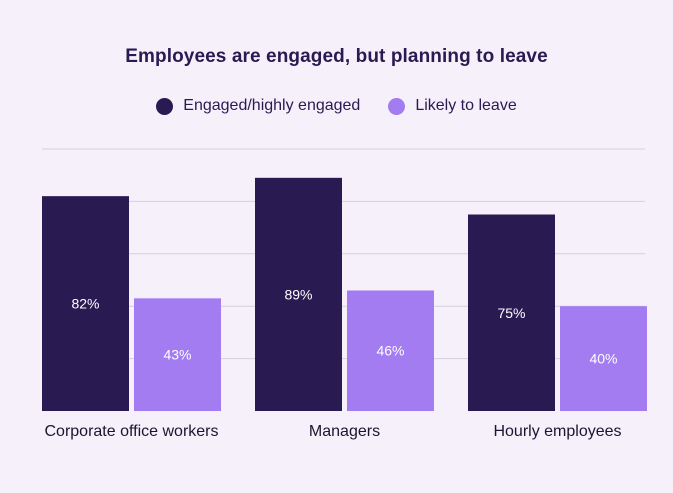  What do you see at coordinates (132, 431) in the screenshot?
I see `category-label-0: Corporate office workers` at bounding box center [132, 431].